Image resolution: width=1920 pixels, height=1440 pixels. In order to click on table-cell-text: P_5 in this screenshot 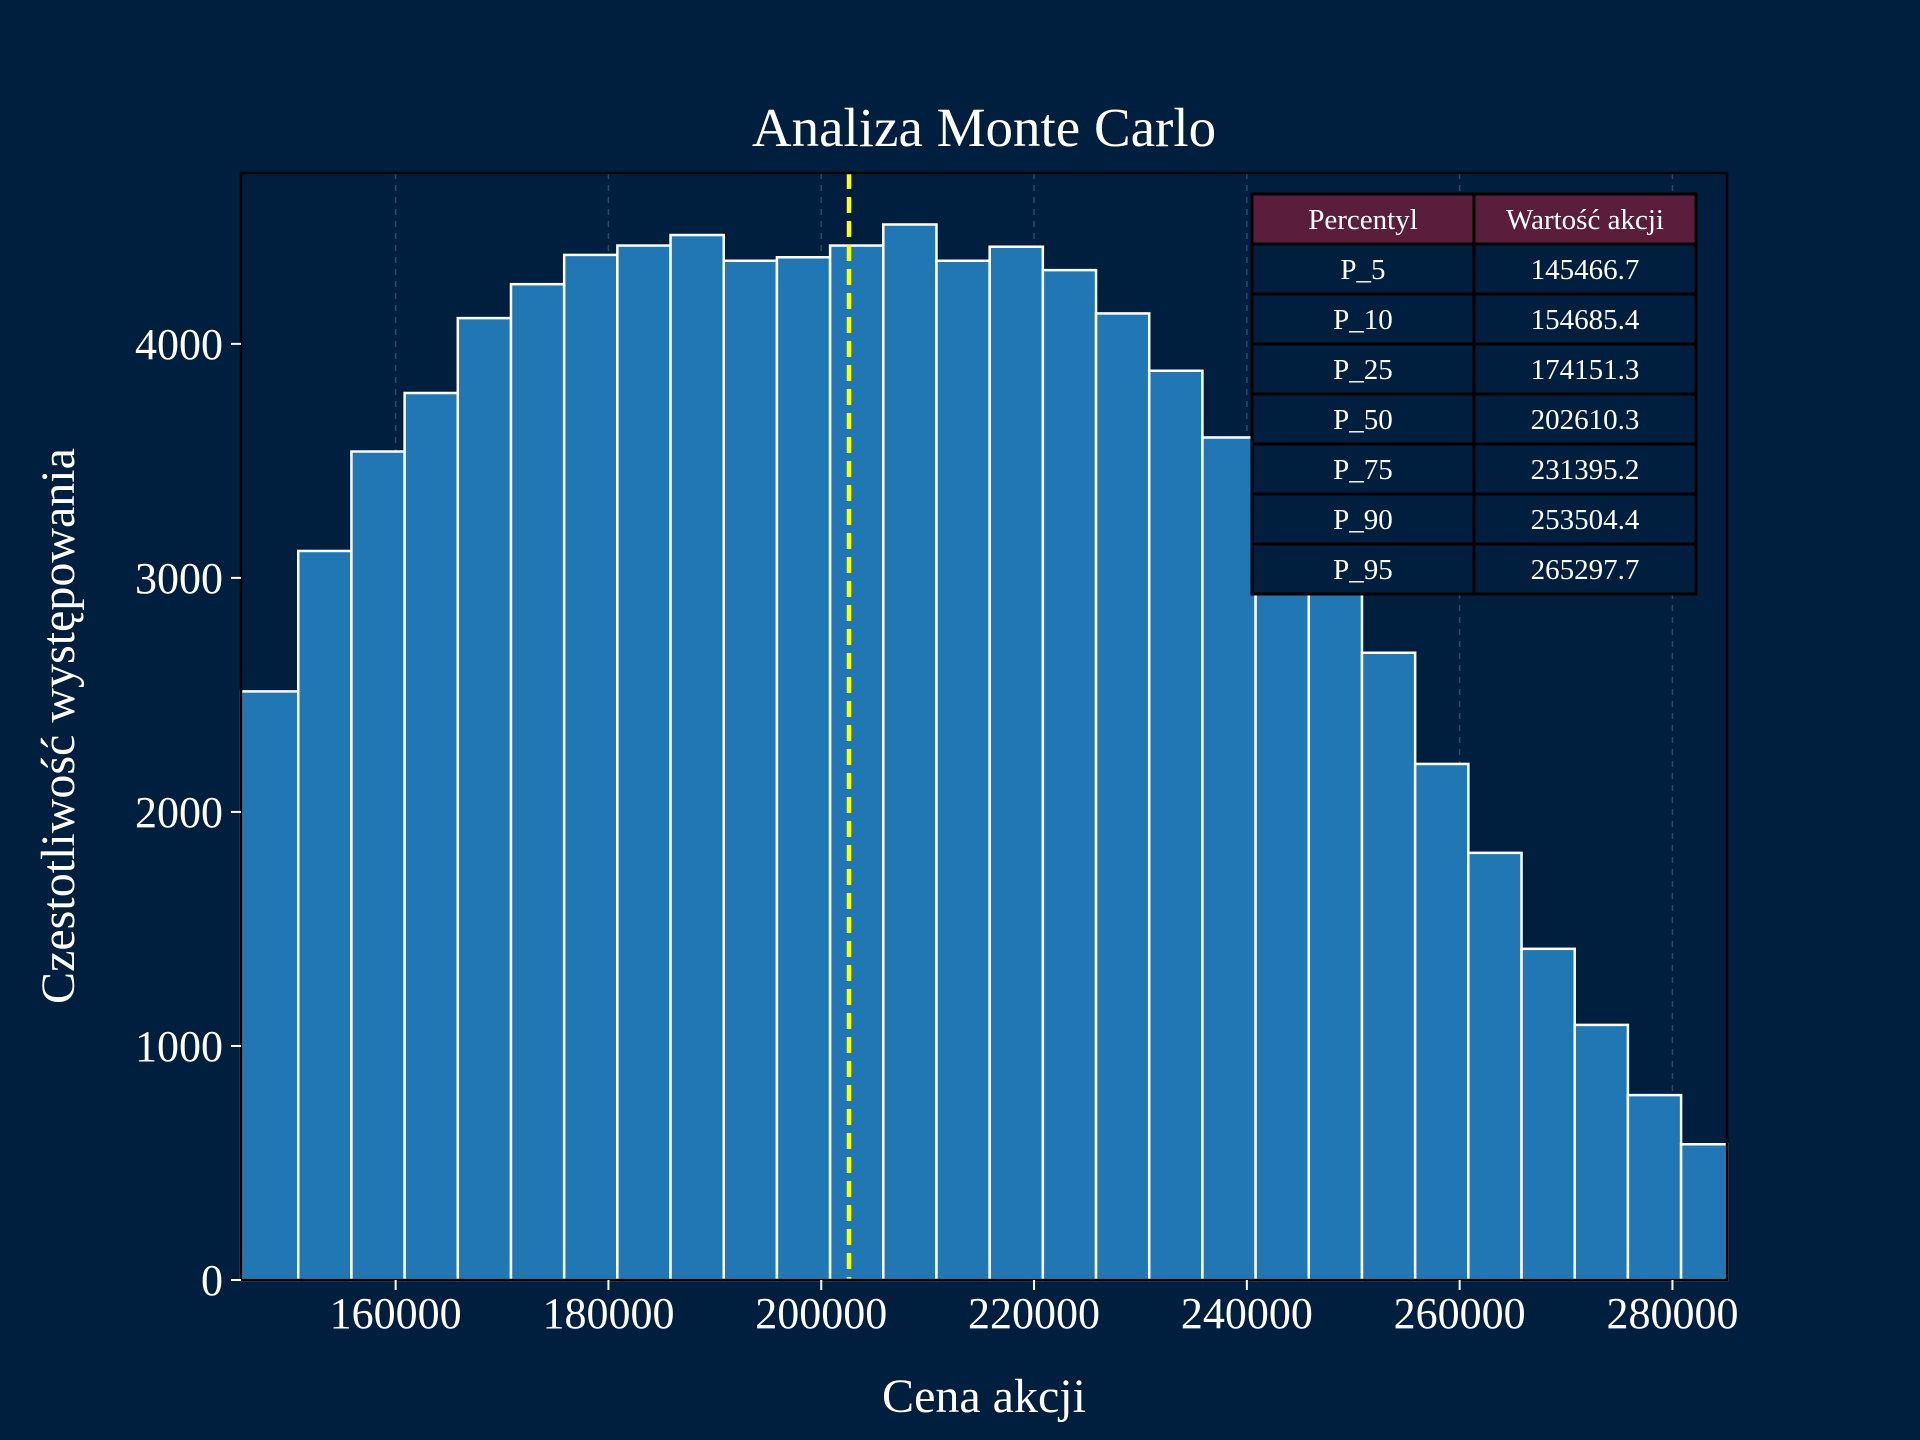, I will do `click(1362, 270)`.